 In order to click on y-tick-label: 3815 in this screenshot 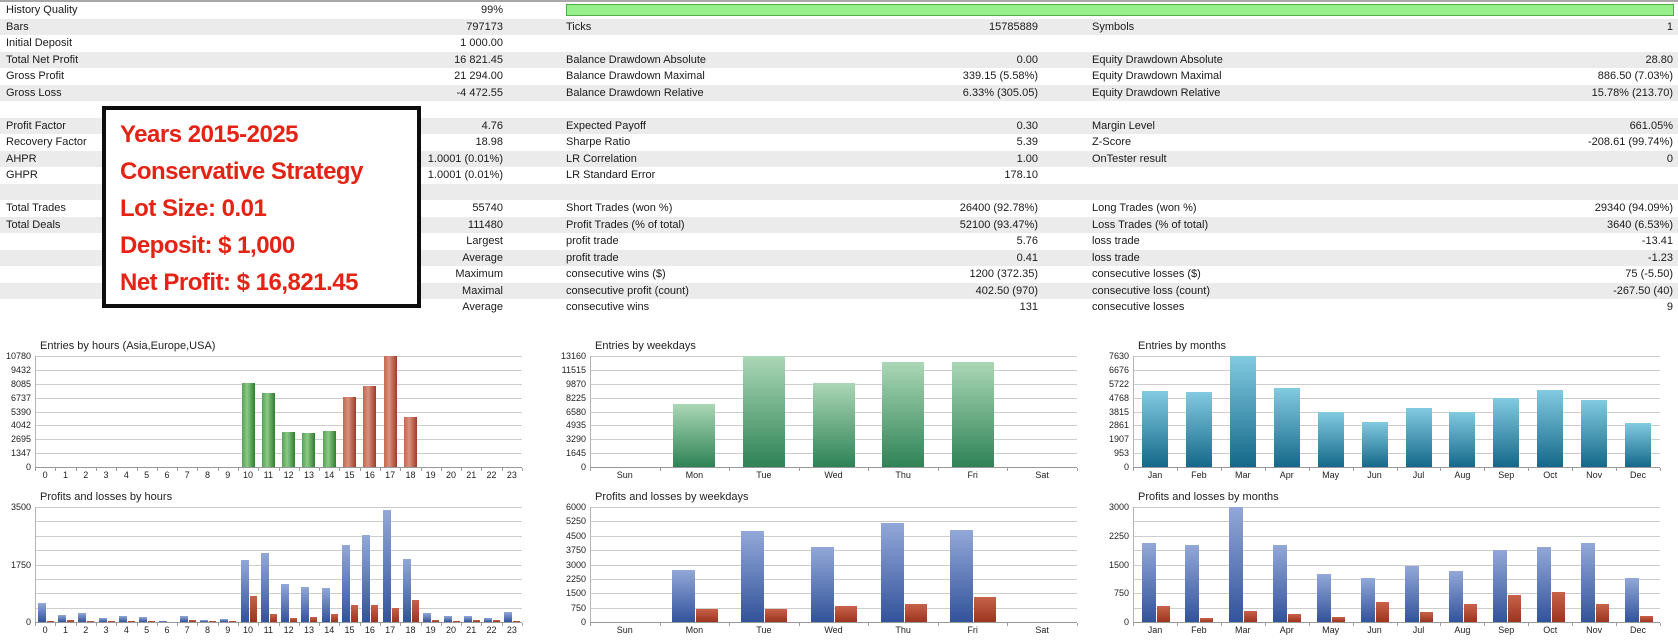, I will do `click(1118, 411)`.